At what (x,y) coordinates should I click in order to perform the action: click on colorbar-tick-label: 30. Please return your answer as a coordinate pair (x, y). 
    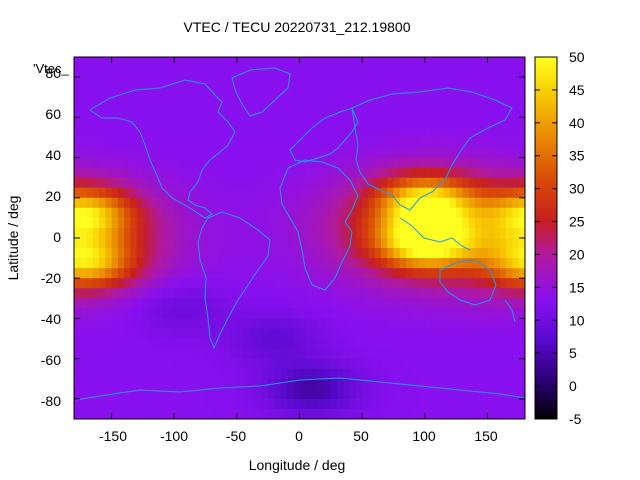
    Looking at the image, I should click on (577, 189).